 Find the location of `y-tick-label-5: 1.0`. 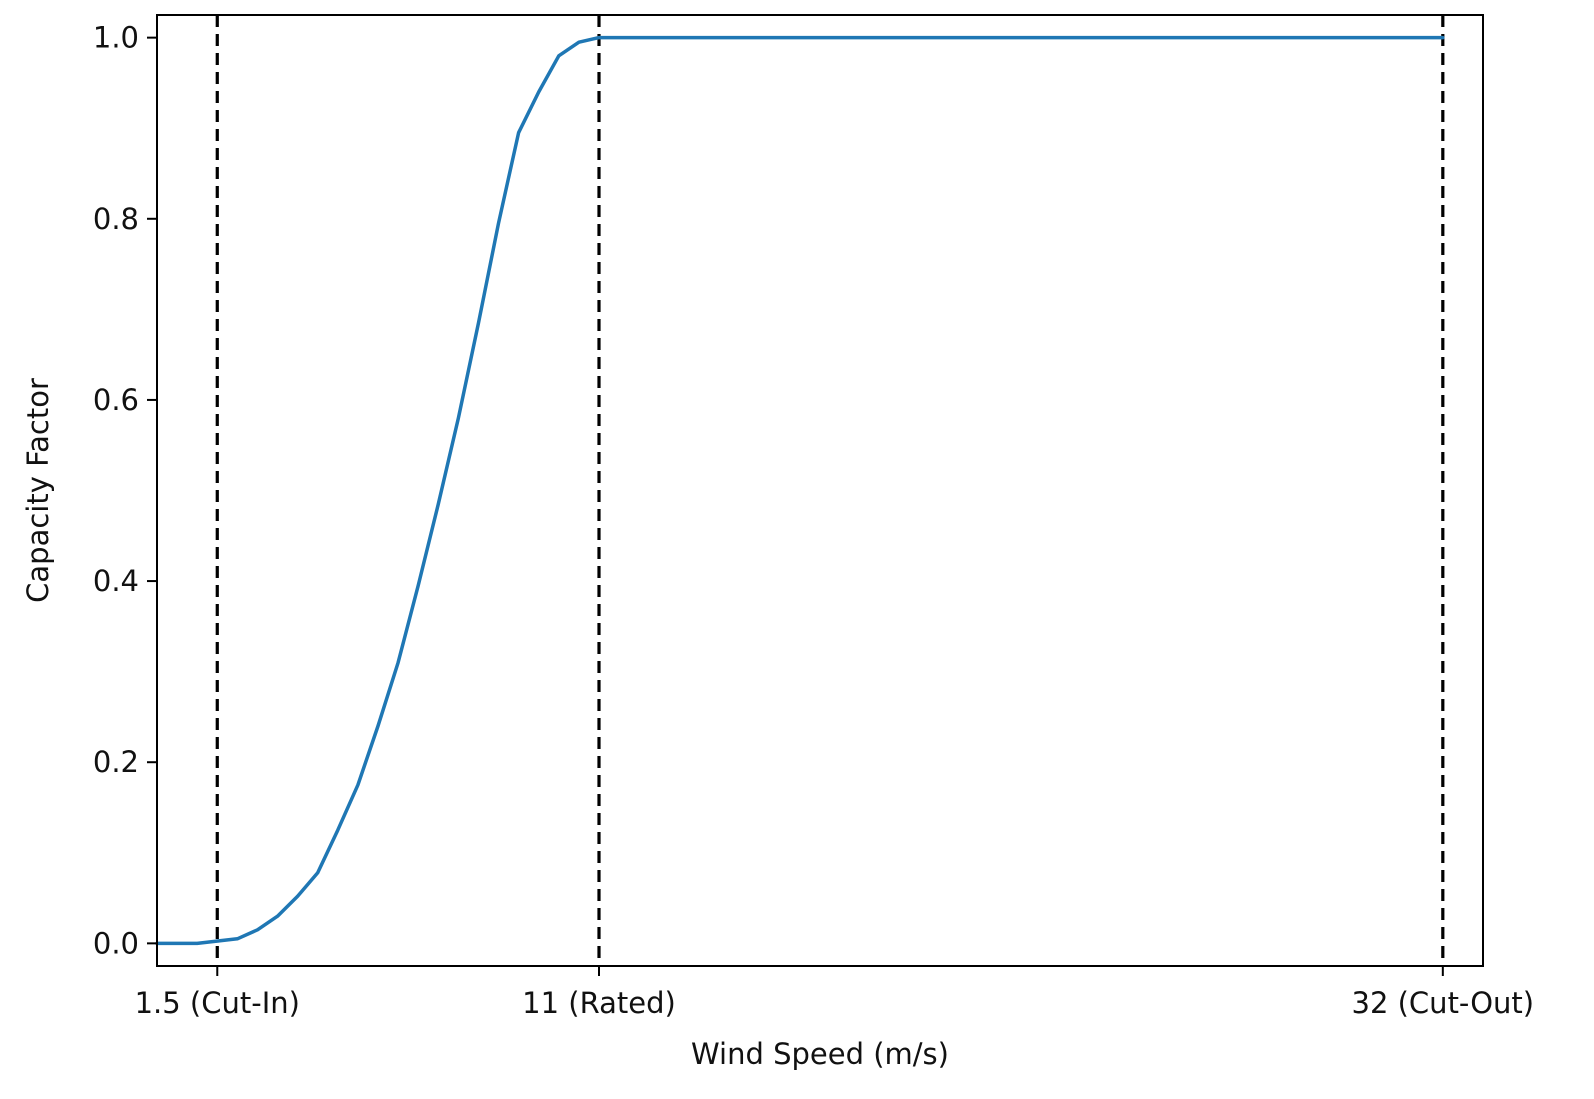

y-tick-label-5: 1.0 is located at coordinates (116, 38).